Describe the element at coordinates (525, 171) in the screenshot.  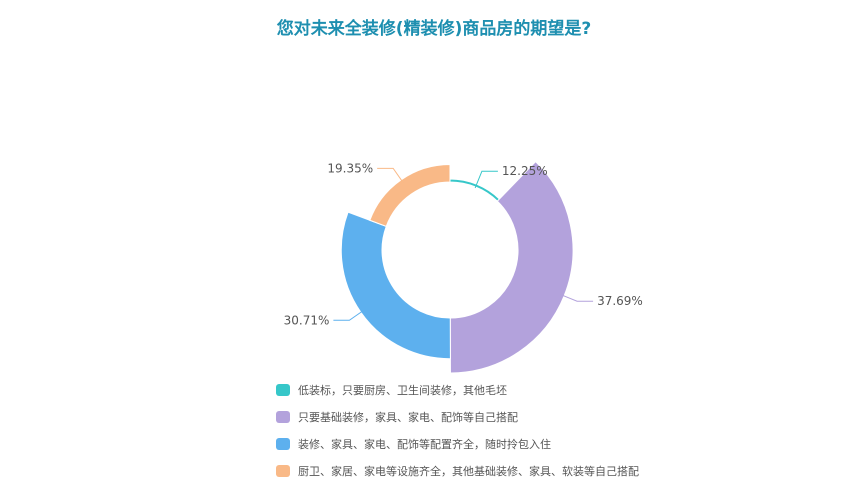
I see `value-label-1: 12.25%` at that location.